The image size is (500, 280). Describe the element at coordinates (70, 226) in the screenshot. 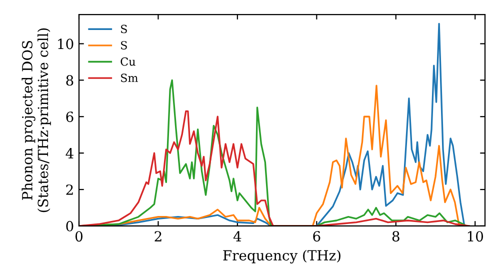

I see `y-tick-label: 0` at that location.